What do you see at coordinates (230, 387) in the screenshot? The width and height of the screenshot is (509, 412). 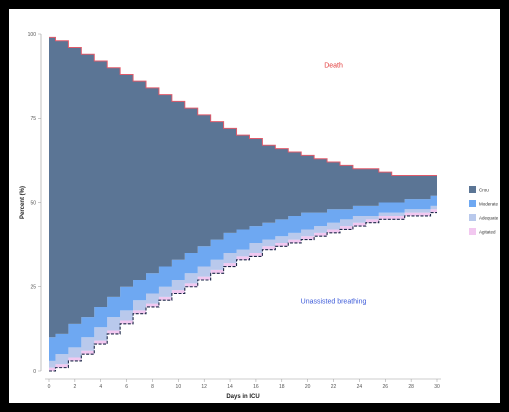 I see `x-tick-label: 14` at bounding box center [230, 387].